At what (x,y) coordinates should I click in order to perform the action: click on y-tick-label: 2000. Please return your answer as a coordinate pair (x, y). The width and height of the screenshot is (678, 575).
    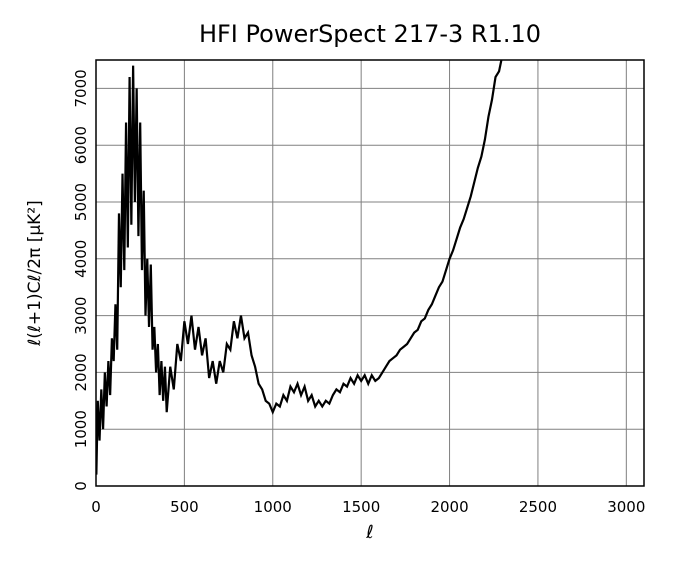
    Looking at the image, I should click on (81, 372).